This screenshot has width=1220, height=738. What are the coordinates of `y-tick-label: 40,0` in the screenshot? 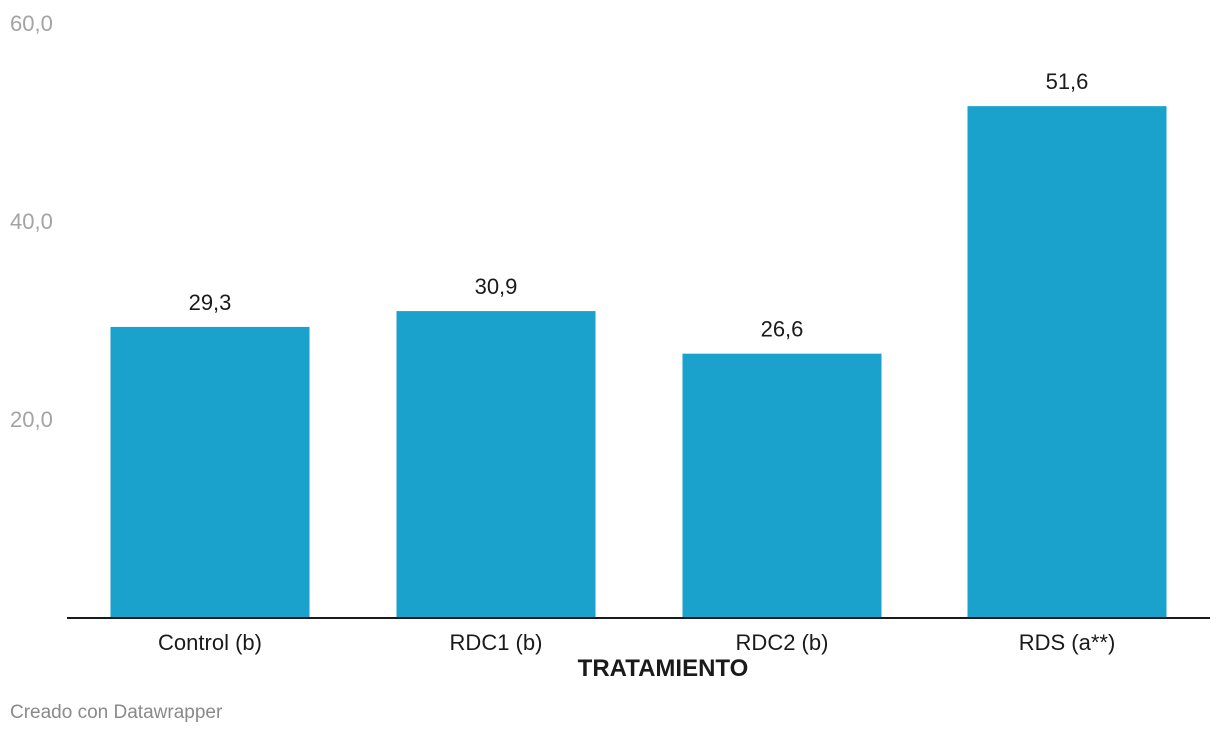 It's located at (31, 221).